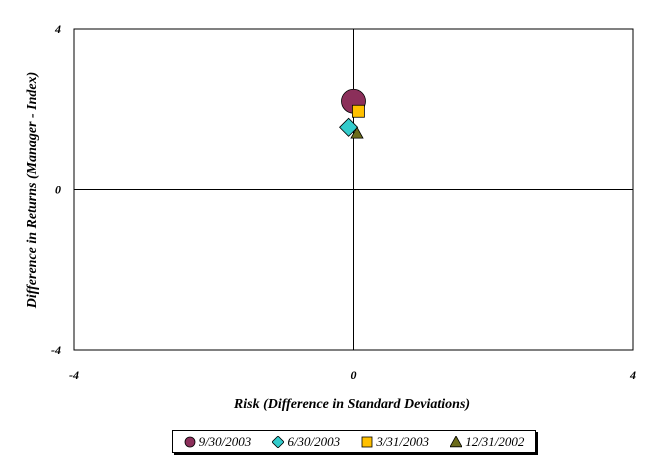 The height and width of the screenshot is (463, 658). I want to click on x-axis-title: Risk (Difference in Standard Deviations), so click(351, 404).